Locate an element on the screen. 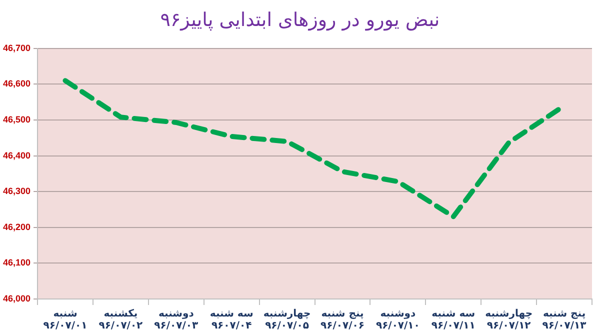 The height and width of the screenshot is (335, 600). x-tick-label: سه شنبه ۹۶۰۷/۰۴ is located at coordinates (232, 320).